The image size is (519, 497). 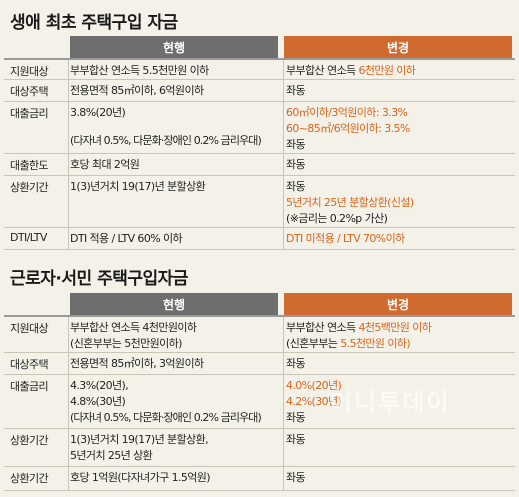 What do you see at coordinates (28, 237) in the screenshot?
I see `row-label: DTI/LTV` at bounding box center [28, 237].